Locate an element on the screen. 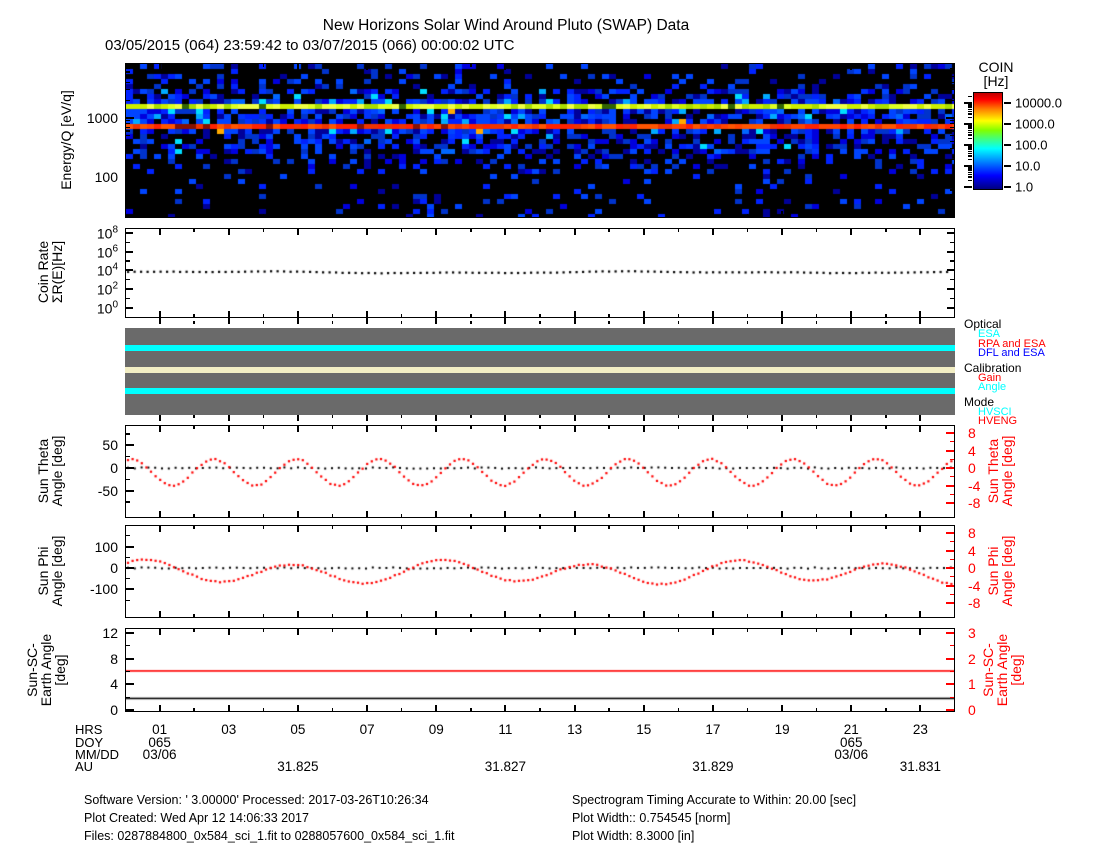 This screenshot has width=1100, height=850. y-tick-label: 1000 is located at coordinates (102, 118).